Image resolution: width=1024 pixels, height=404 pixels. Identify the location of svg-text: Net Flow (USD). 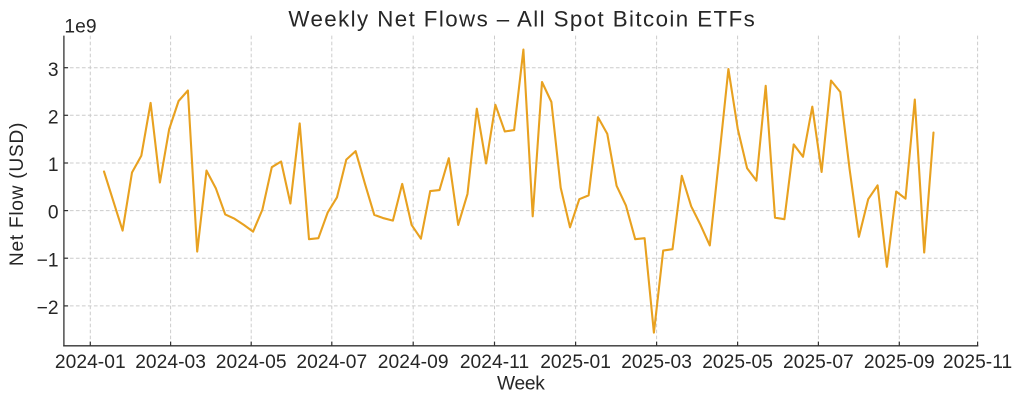
(17, 194).